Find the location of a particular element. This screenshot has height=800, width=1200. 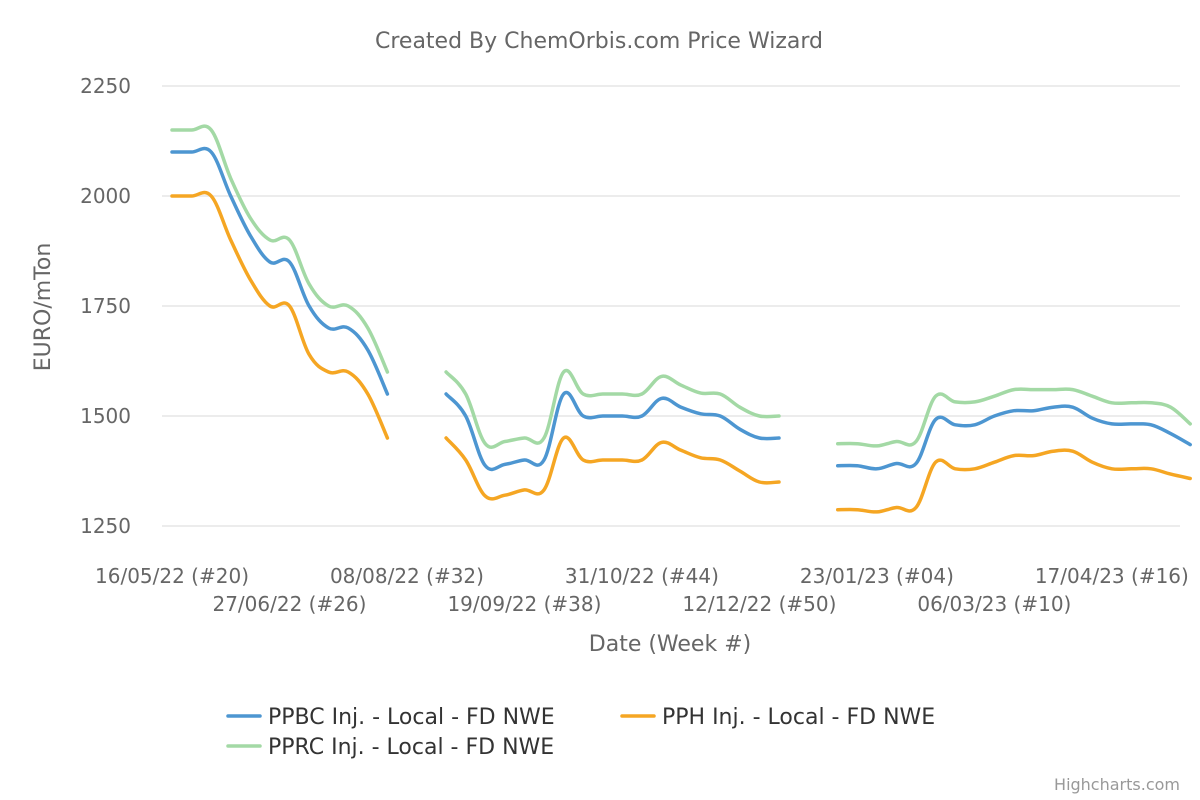

legend-item: PPBC Inj. - Local - FD NWE is located at coordinates (390, 717).